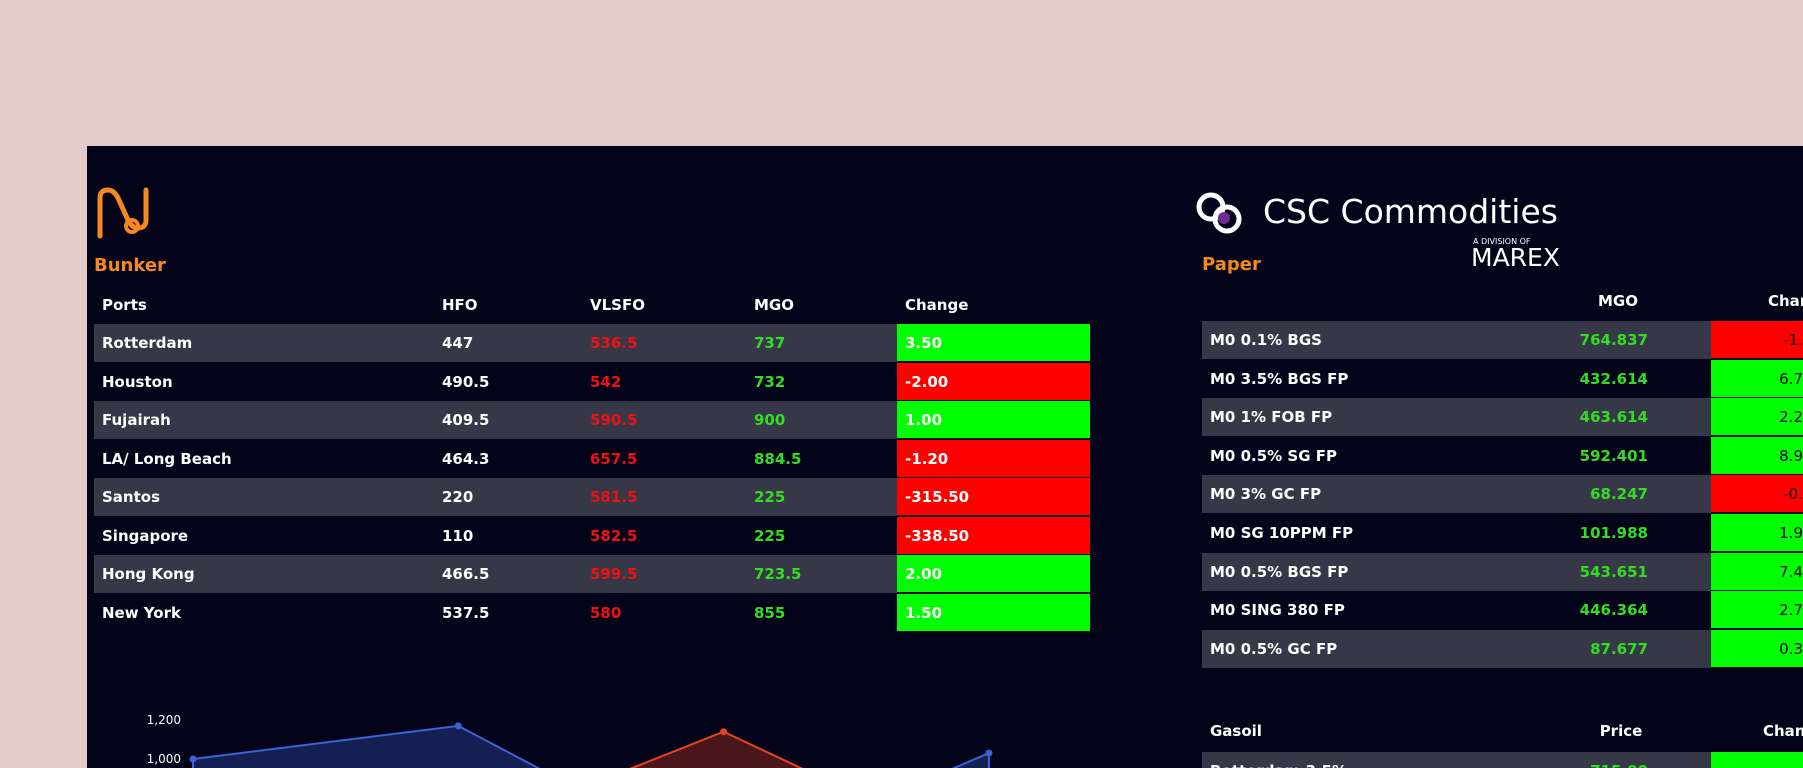  I want to click on product-name: M0 0.1% BGS, so click(1266, 340).